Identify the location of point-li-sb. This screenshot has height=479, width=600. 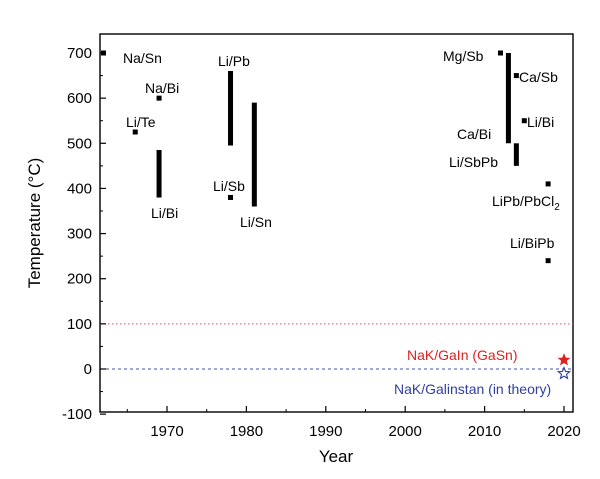
(231, 197).